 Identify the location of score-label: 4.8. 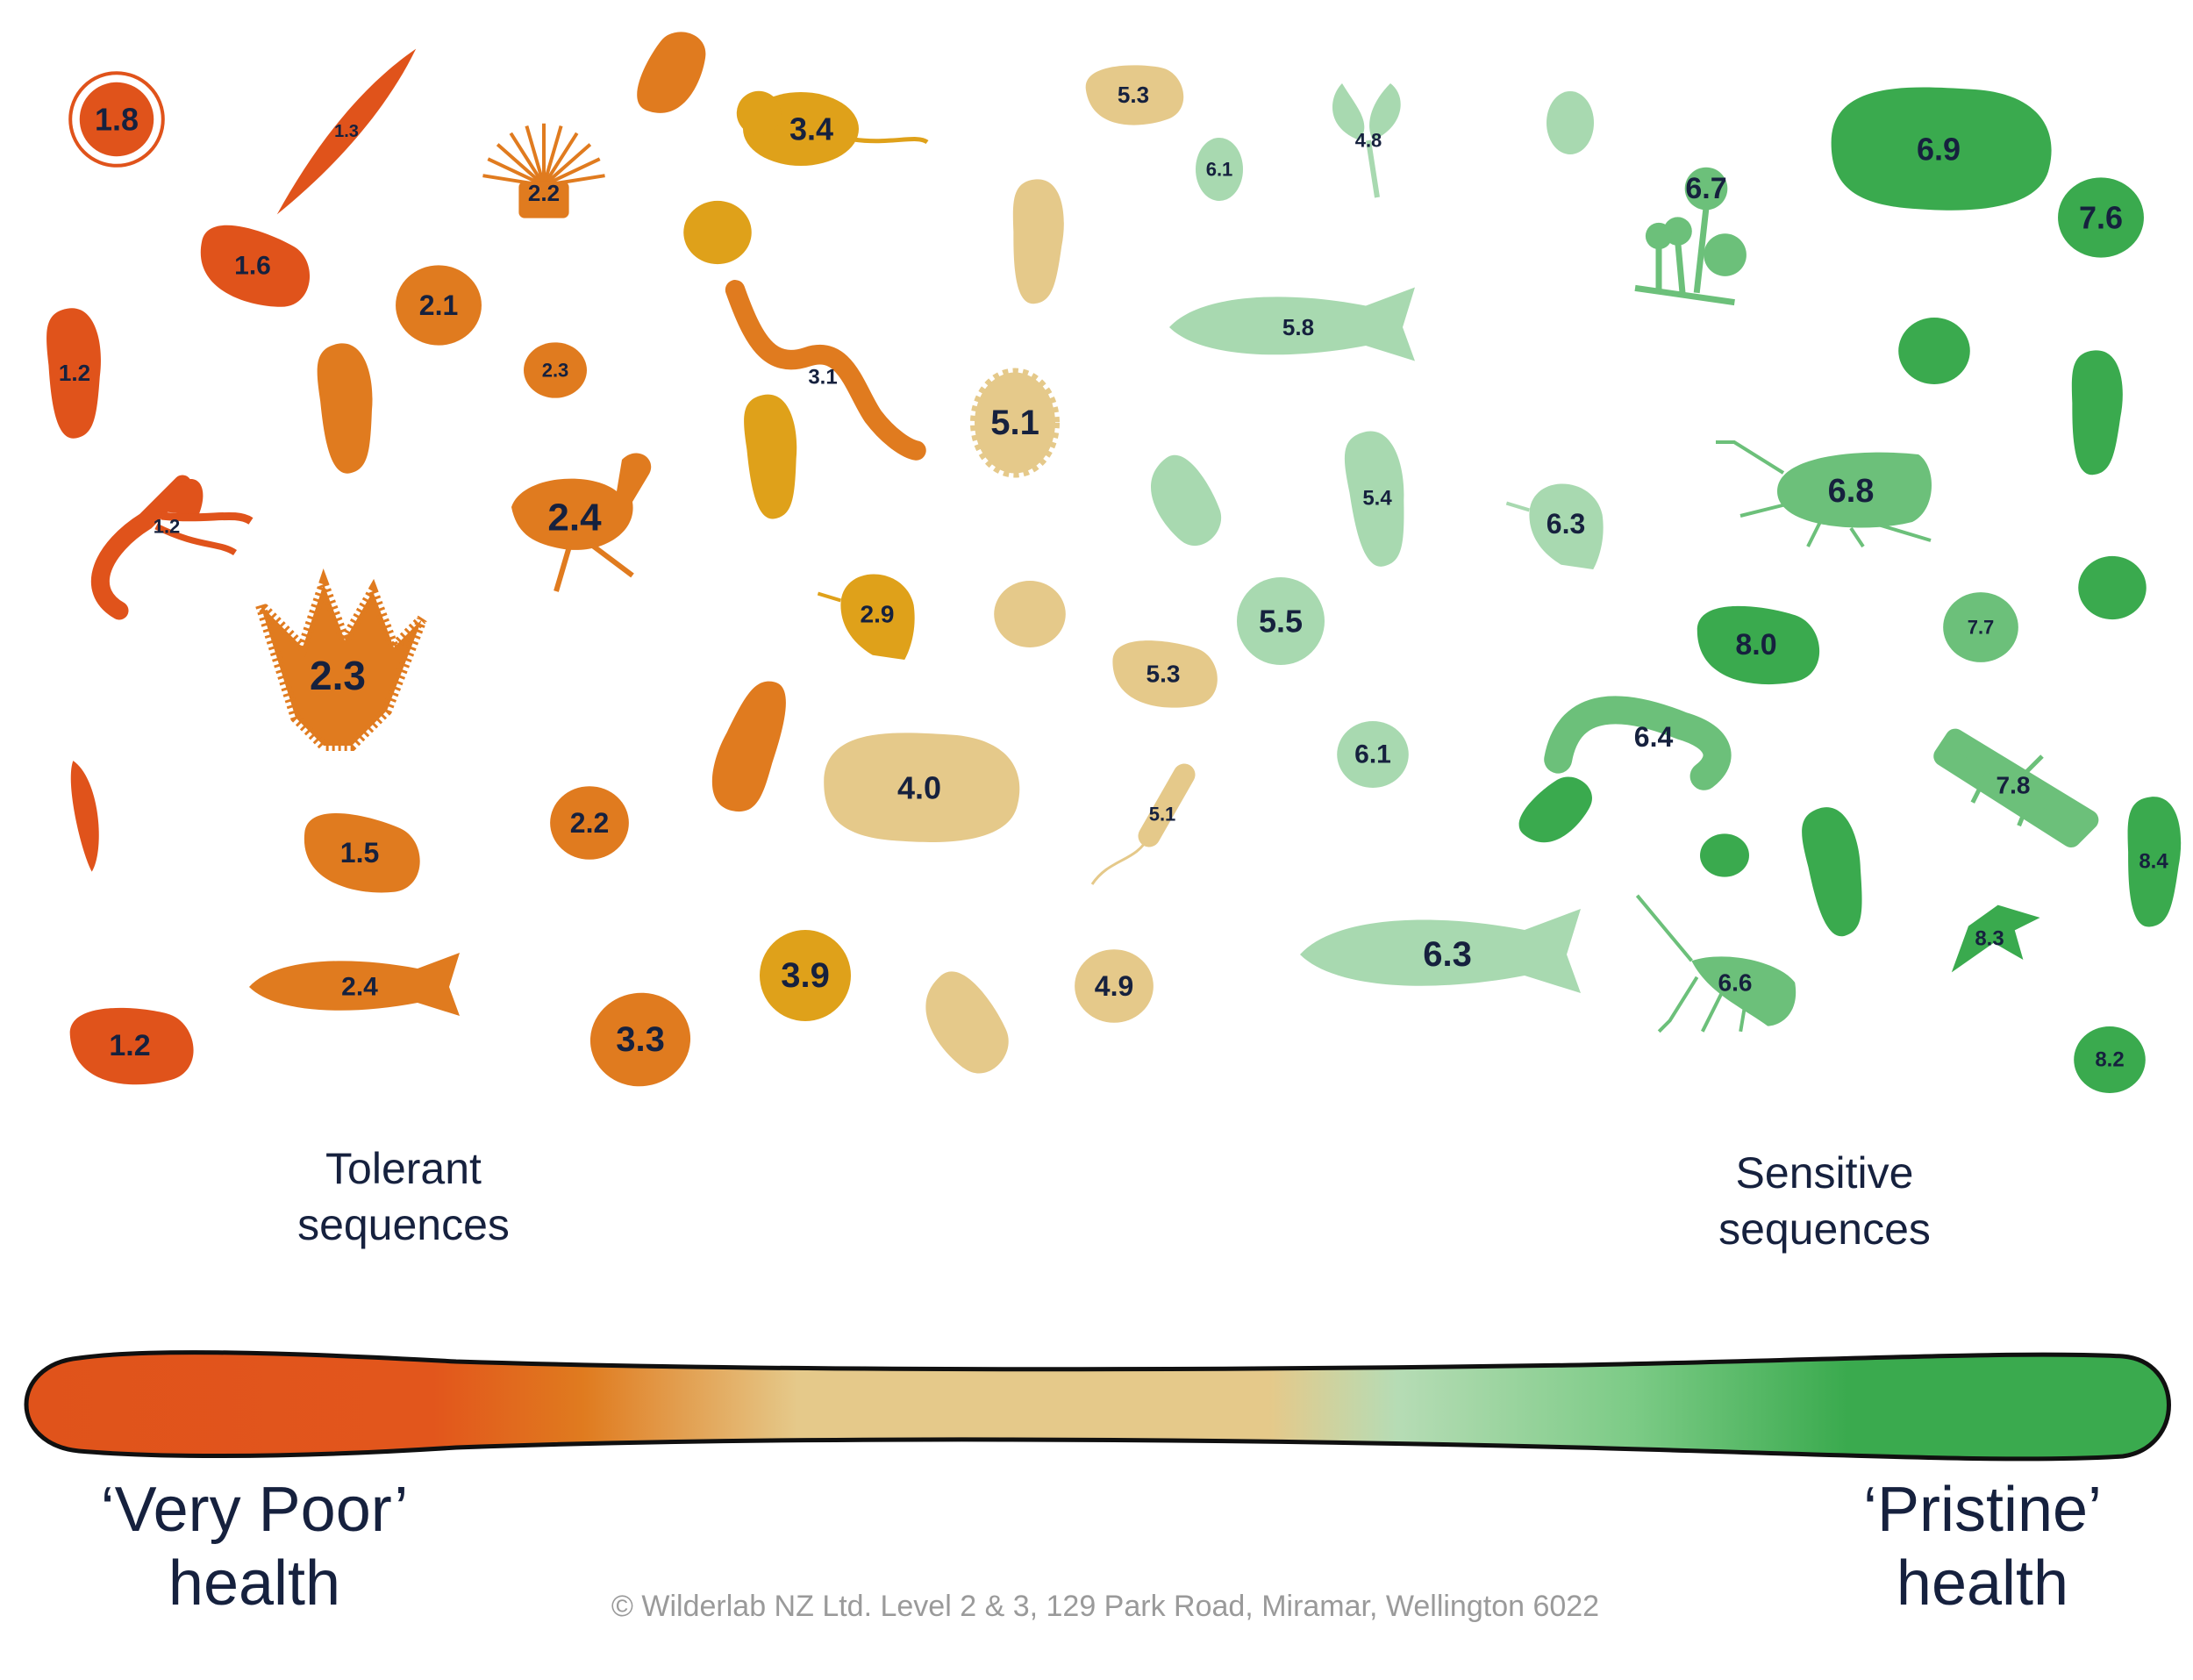
(1368, 141).